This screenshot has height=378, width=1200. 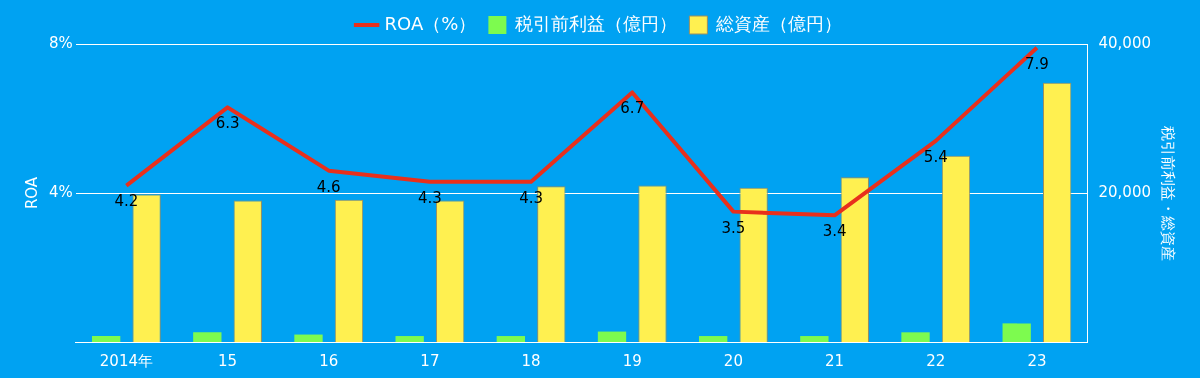 What do you see at coordinates (430, 23) in the screenshot?
I see `legend-label: ROA（%）` at bounding box center [430, 23].